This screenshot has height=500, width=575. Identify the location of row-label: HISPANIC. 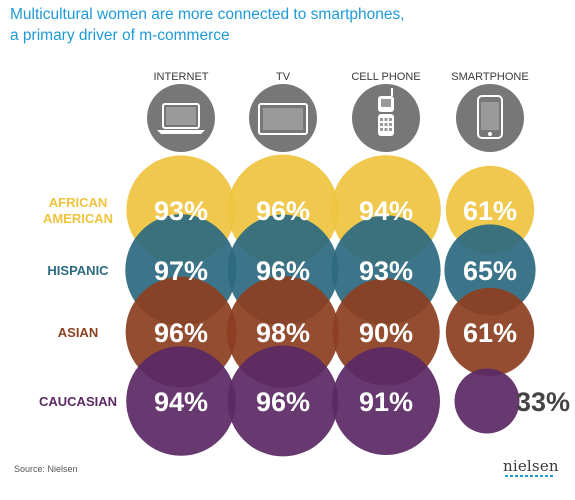
(78, 270).